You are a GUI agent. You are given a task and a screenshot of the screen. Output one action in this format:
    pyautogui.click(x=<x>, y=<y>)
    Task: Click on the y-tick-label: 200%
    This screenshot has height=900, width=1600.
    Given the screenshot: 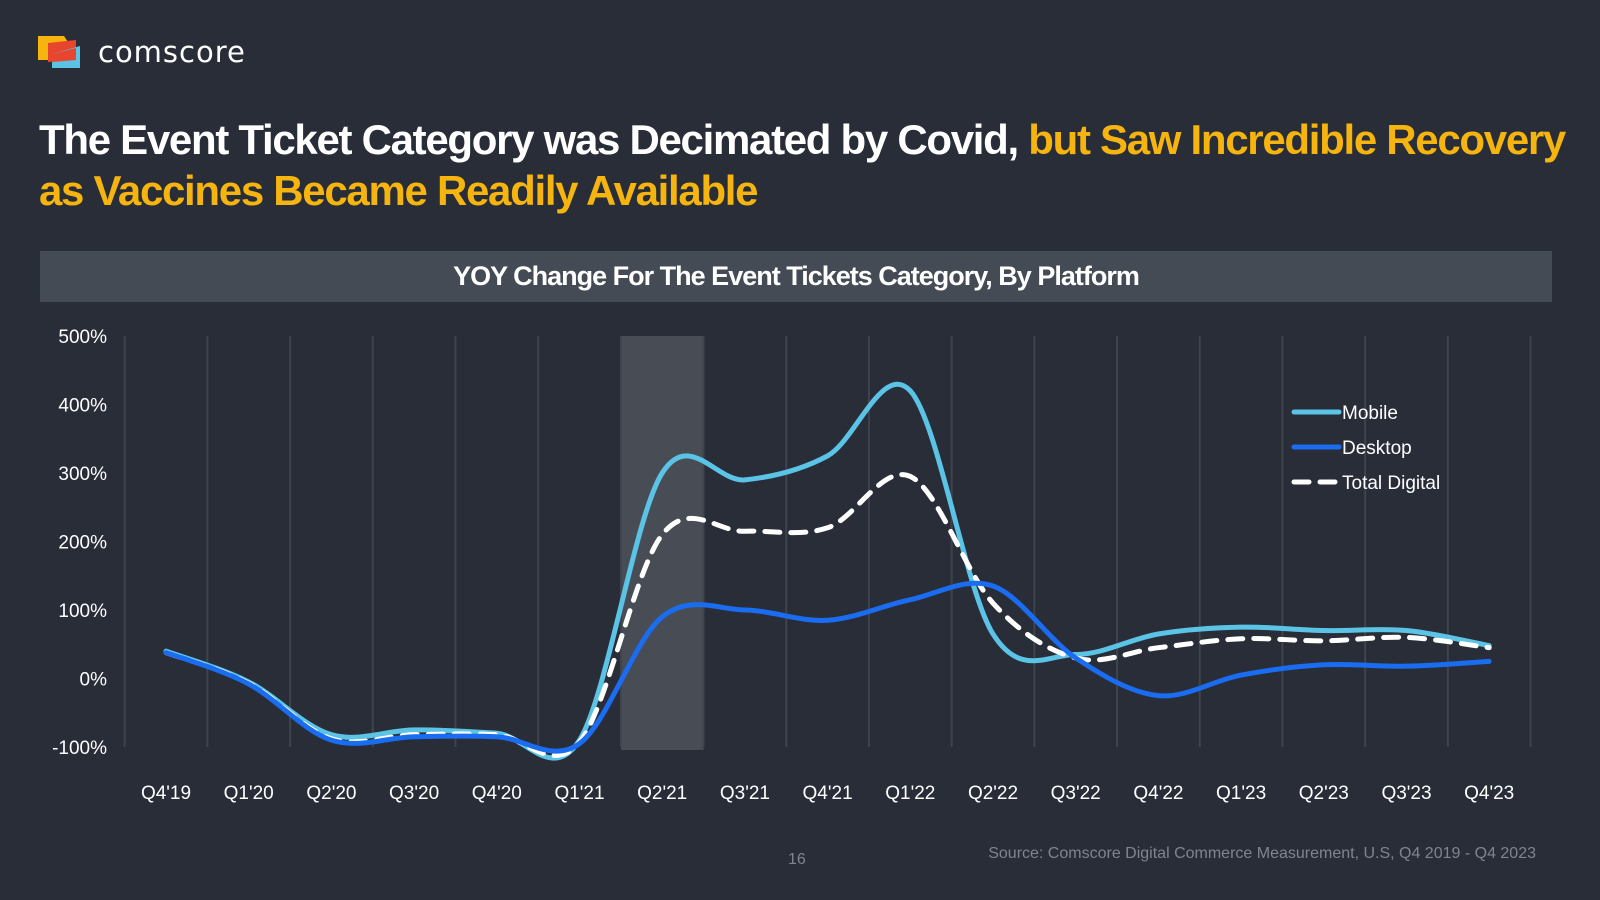 What is the action you would take?
    pyautogui.click(x=82, y=543)
    